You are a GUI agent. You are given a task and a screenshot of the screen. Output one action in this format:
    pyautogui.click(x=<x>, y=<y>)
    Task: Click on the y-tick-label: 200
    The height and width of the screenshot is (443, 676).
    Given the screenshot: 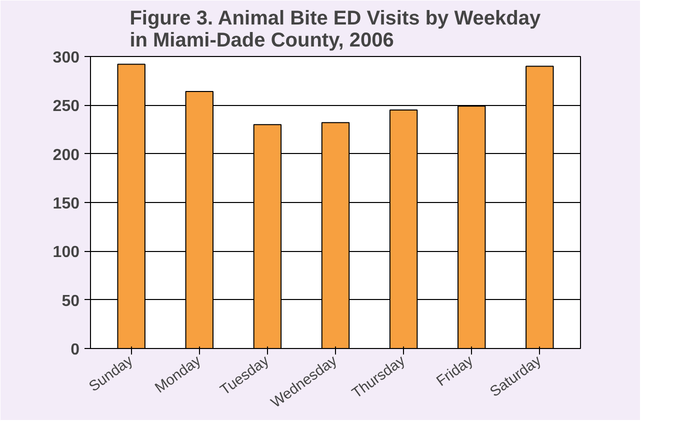 What is the action you would take?
    pyautogui.click(x=66, y=155)
    